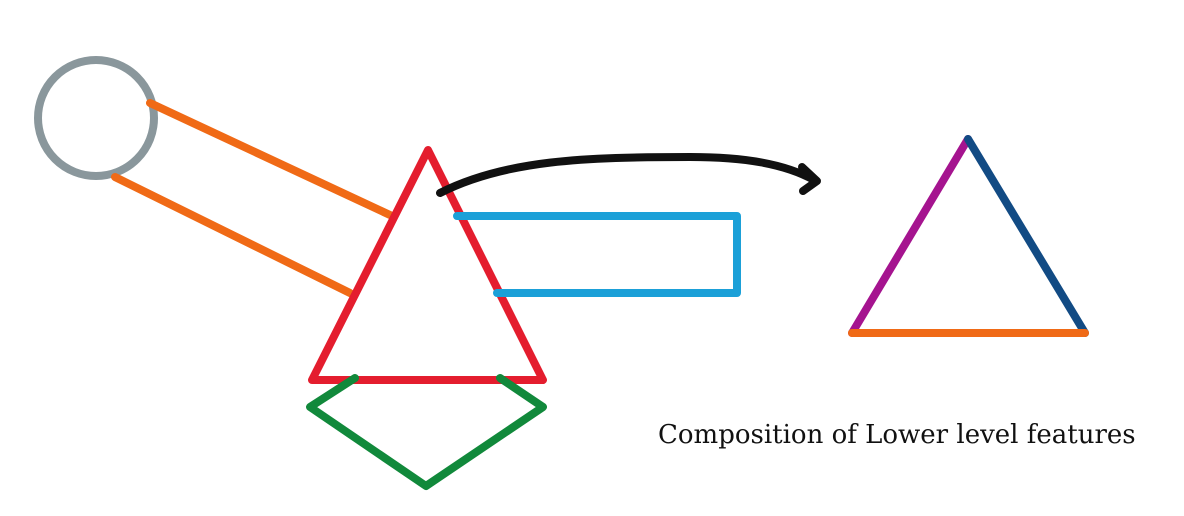 The image size is (1184, 516). I want to click on rectangle-shape, so click(597, 254).